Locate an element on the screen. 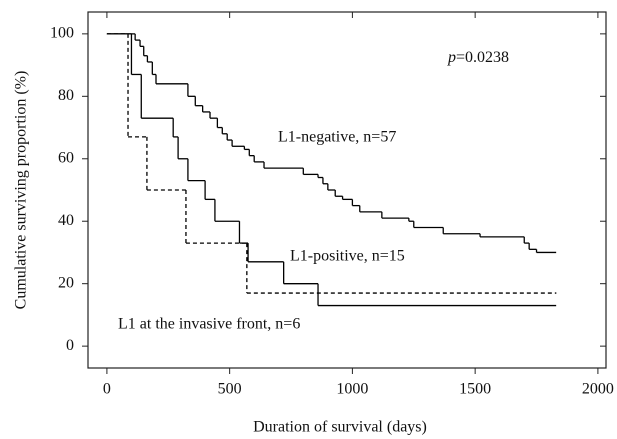 The height and width of the screenshot is (439, 617). p-text: =0.0238 is located at coordinates (482, 57).